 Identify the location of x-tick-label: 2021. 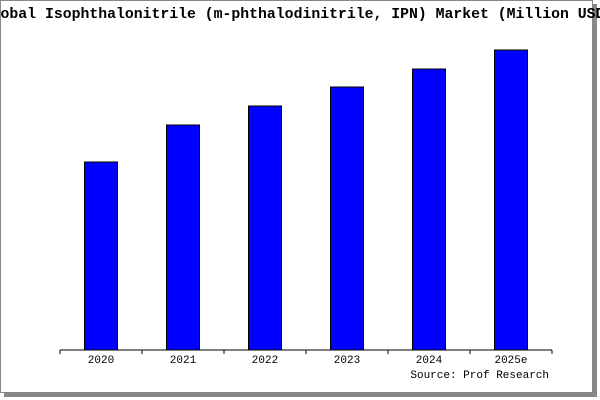
(183, 361).